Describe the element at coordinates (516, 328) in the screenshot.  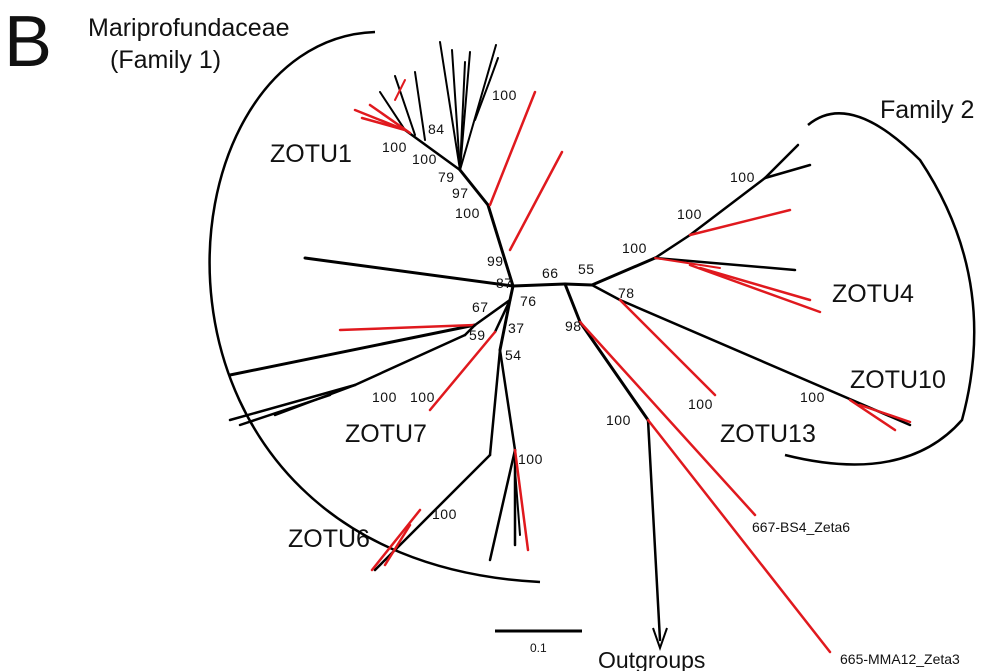
I see `bootstrap-value: 37` at that location.